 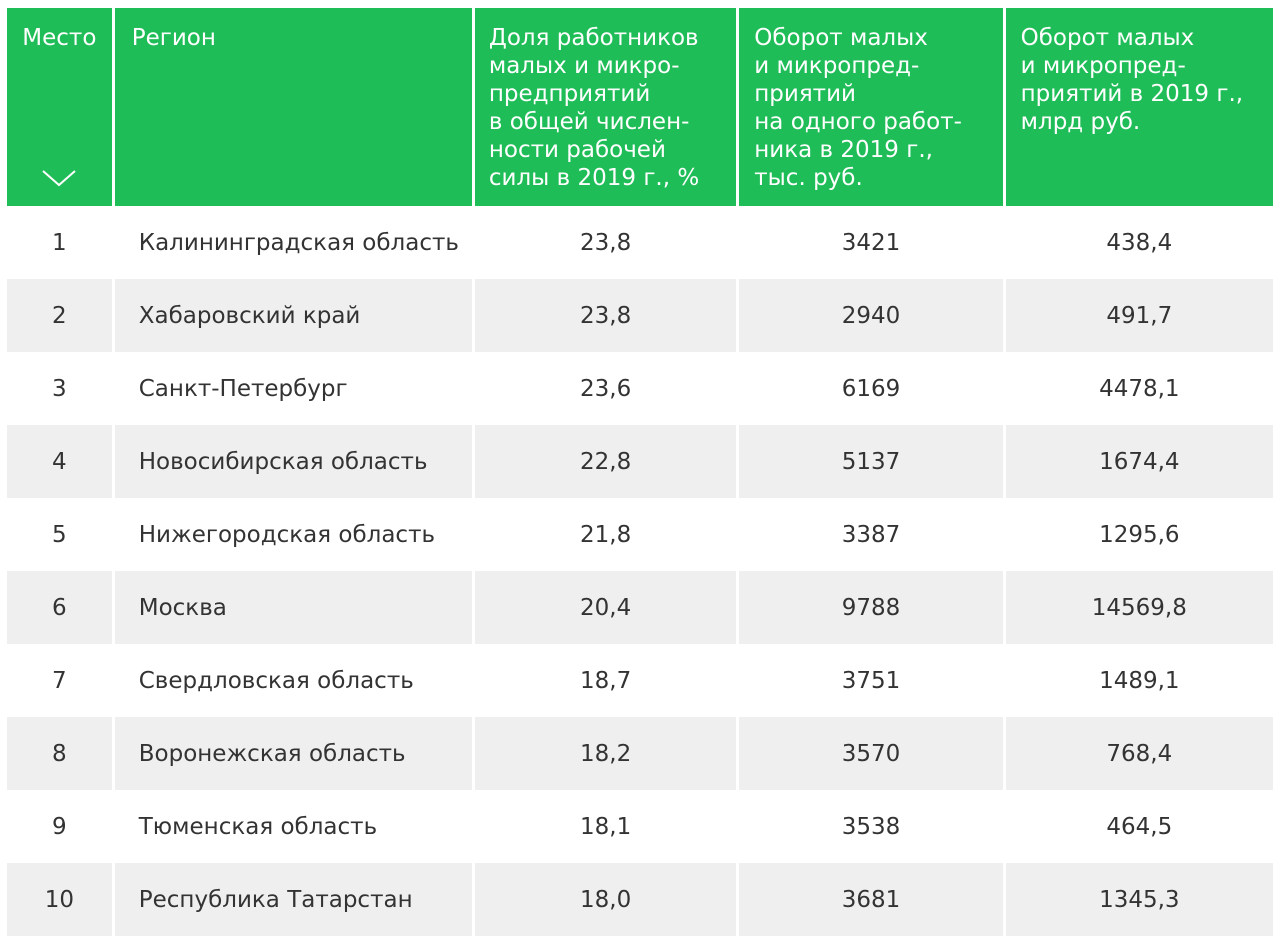 What do you see at coordinates (871, 388) in the screenshot?
I see `per-worker-cell: 6169` at bounding box center [871, 388].